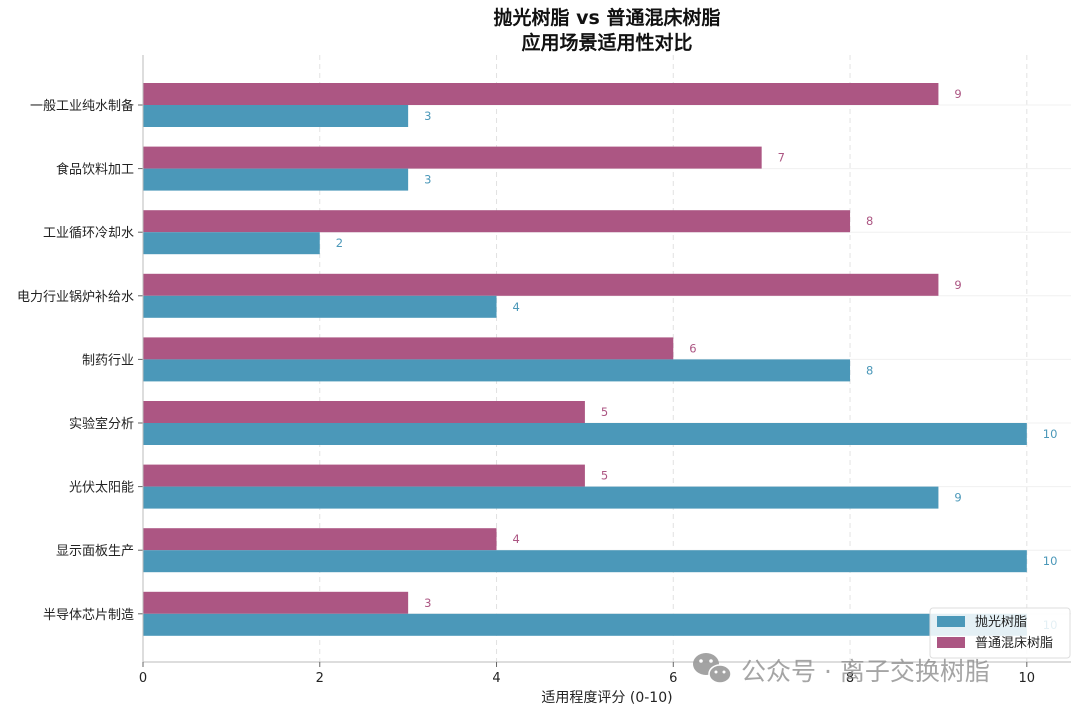 This screenshot has width=1080, height=714. Describe the element at coordinates (604, 476) in the screenshot. I see `value-label-mixed-bed-resin-6: 5` at that location.